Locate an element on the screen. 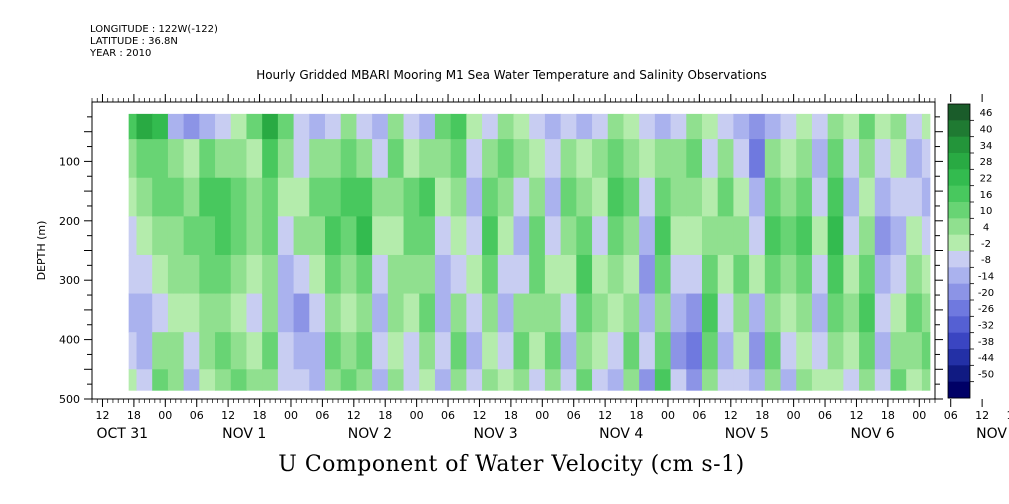 The height and width of the screenshot is (504, 1009). colorbar-label: 16 is located at coordinates (986, 195).